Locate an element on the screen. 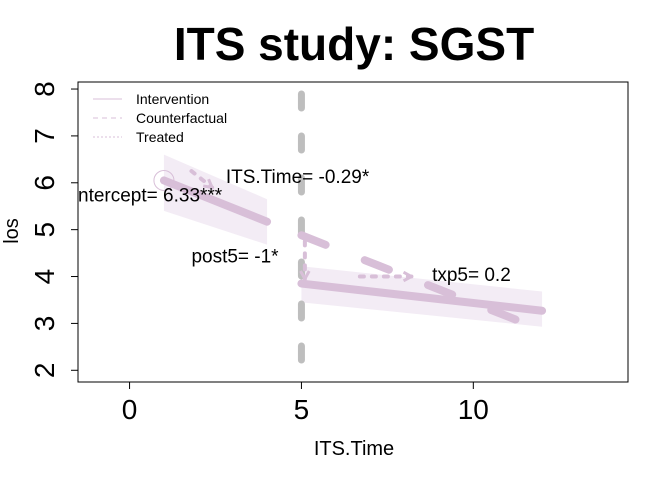  treated-arrow is located at coordinates (202, 179).